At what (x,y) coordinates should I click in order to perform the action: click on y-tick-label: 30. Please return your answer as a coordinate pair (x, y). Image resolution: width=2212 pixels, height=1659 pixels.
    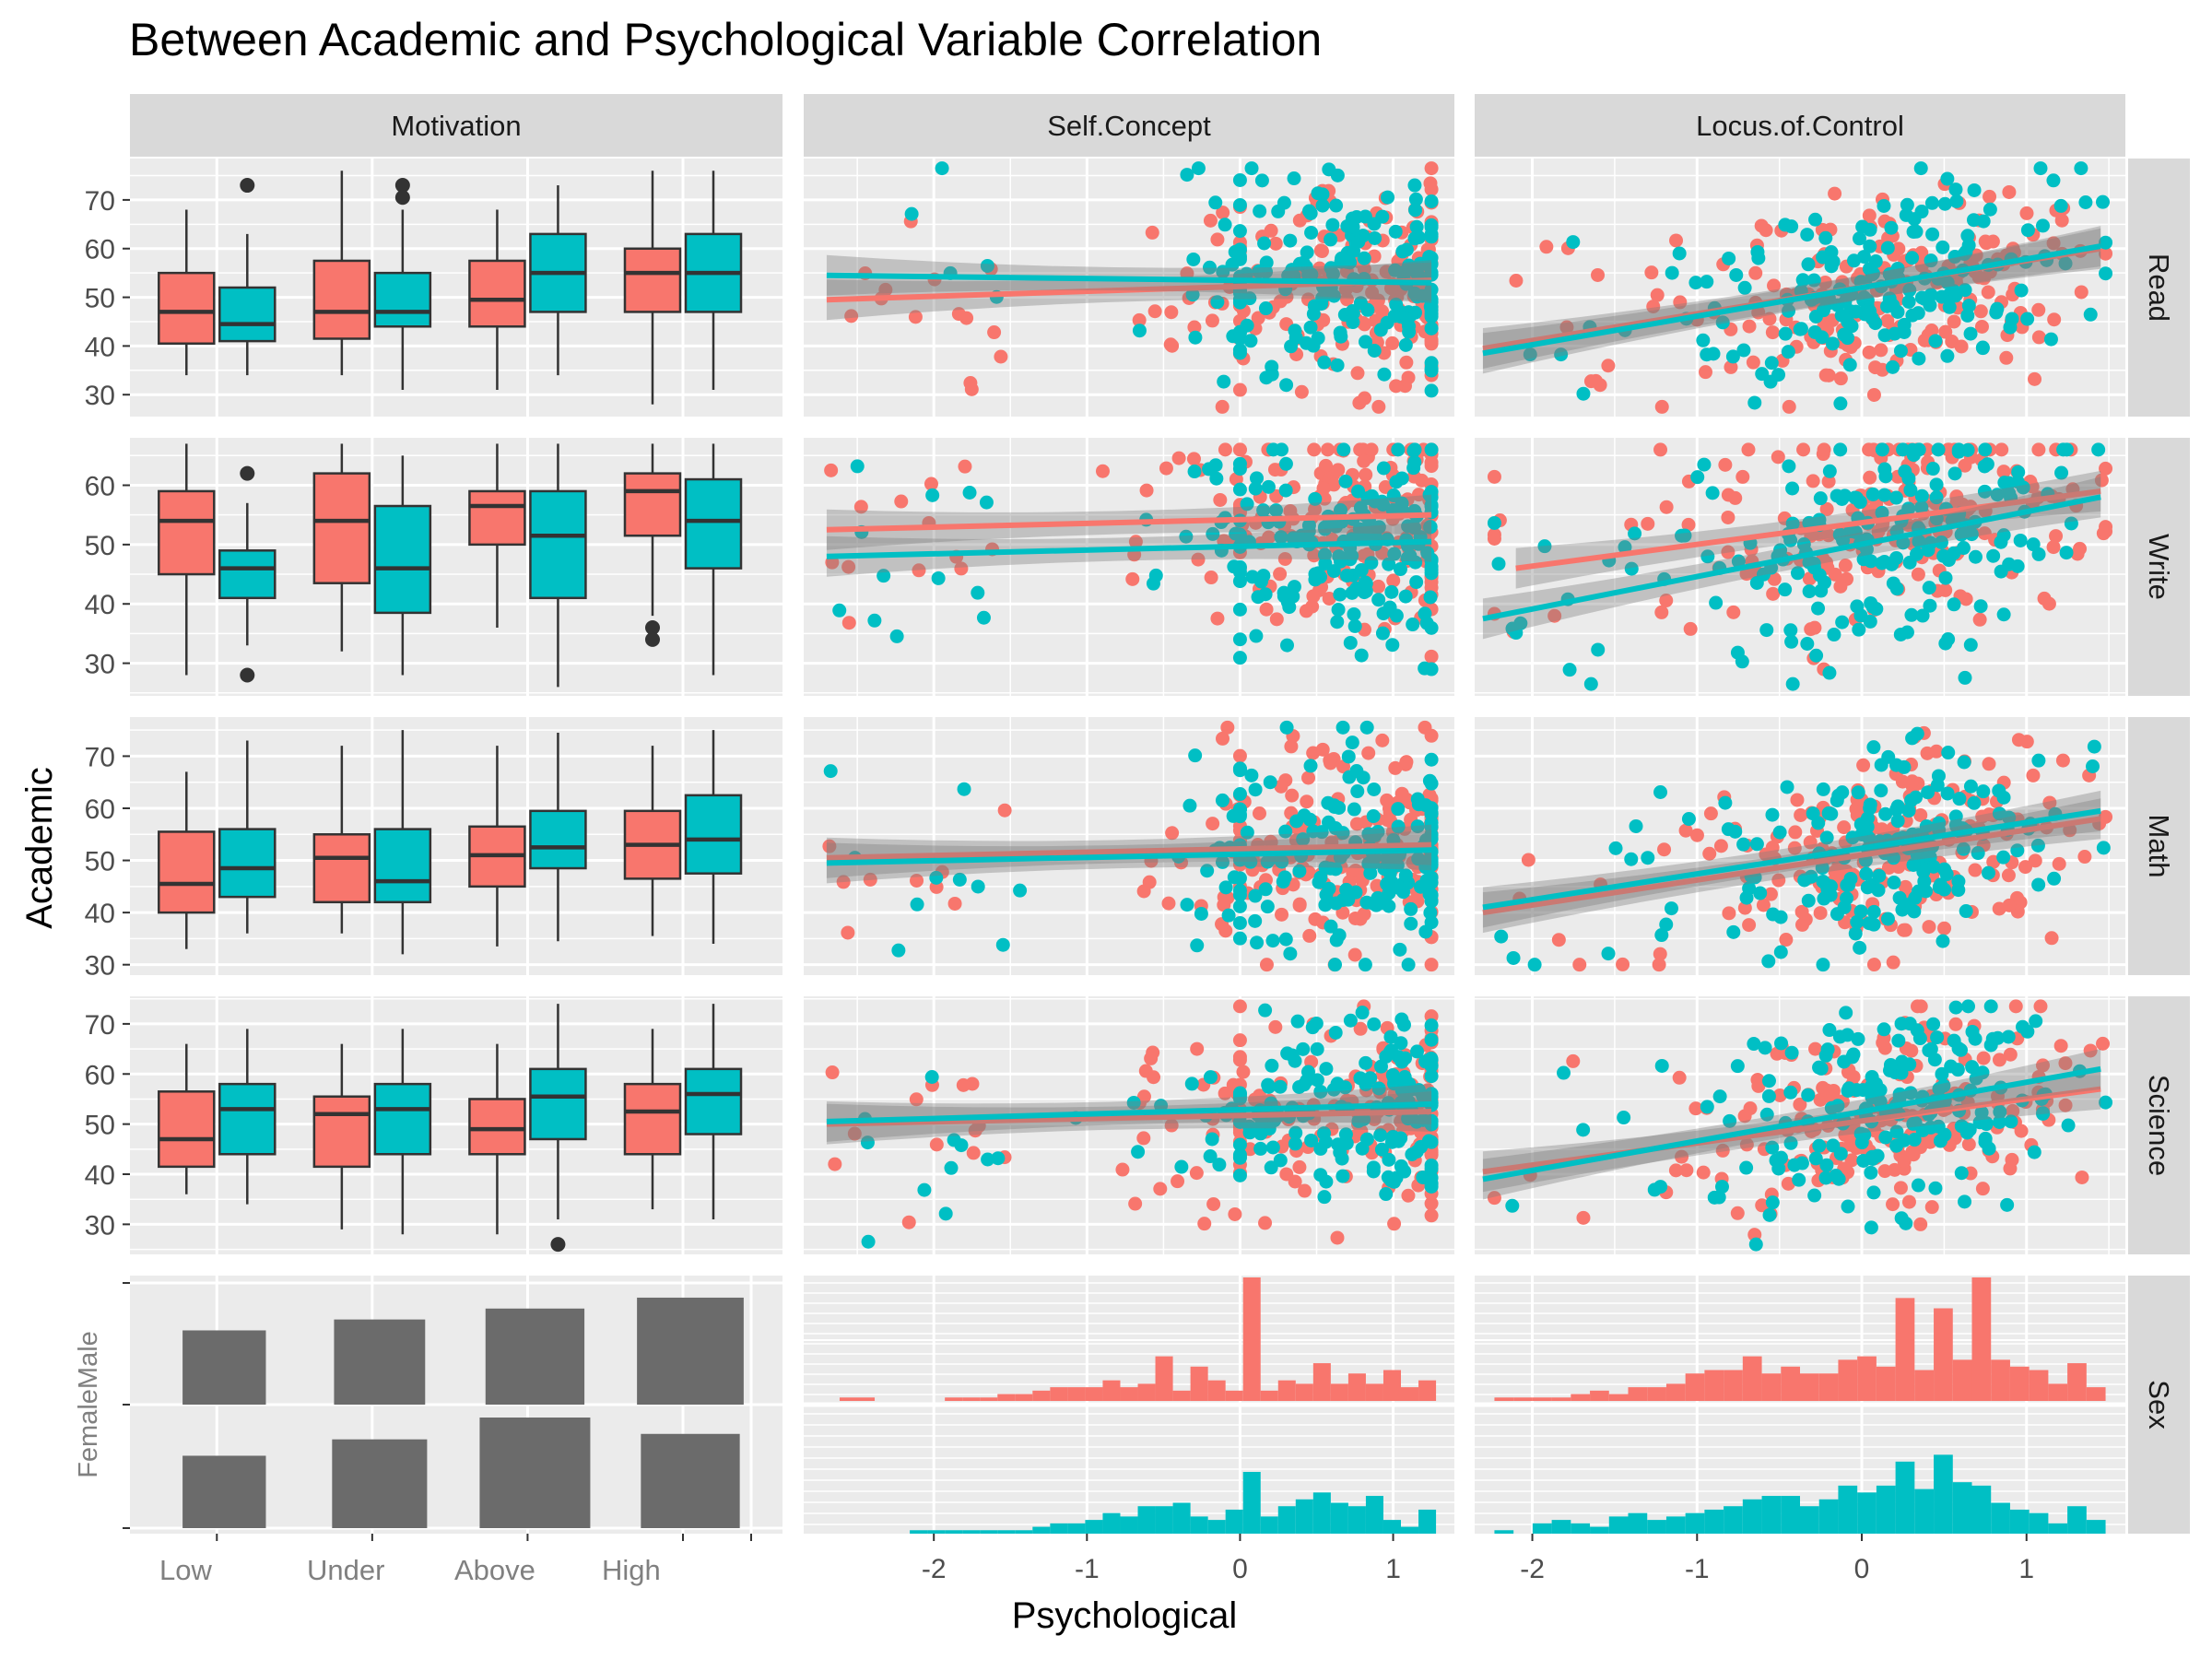
    Looking at the image, I should click on (100, 1225).